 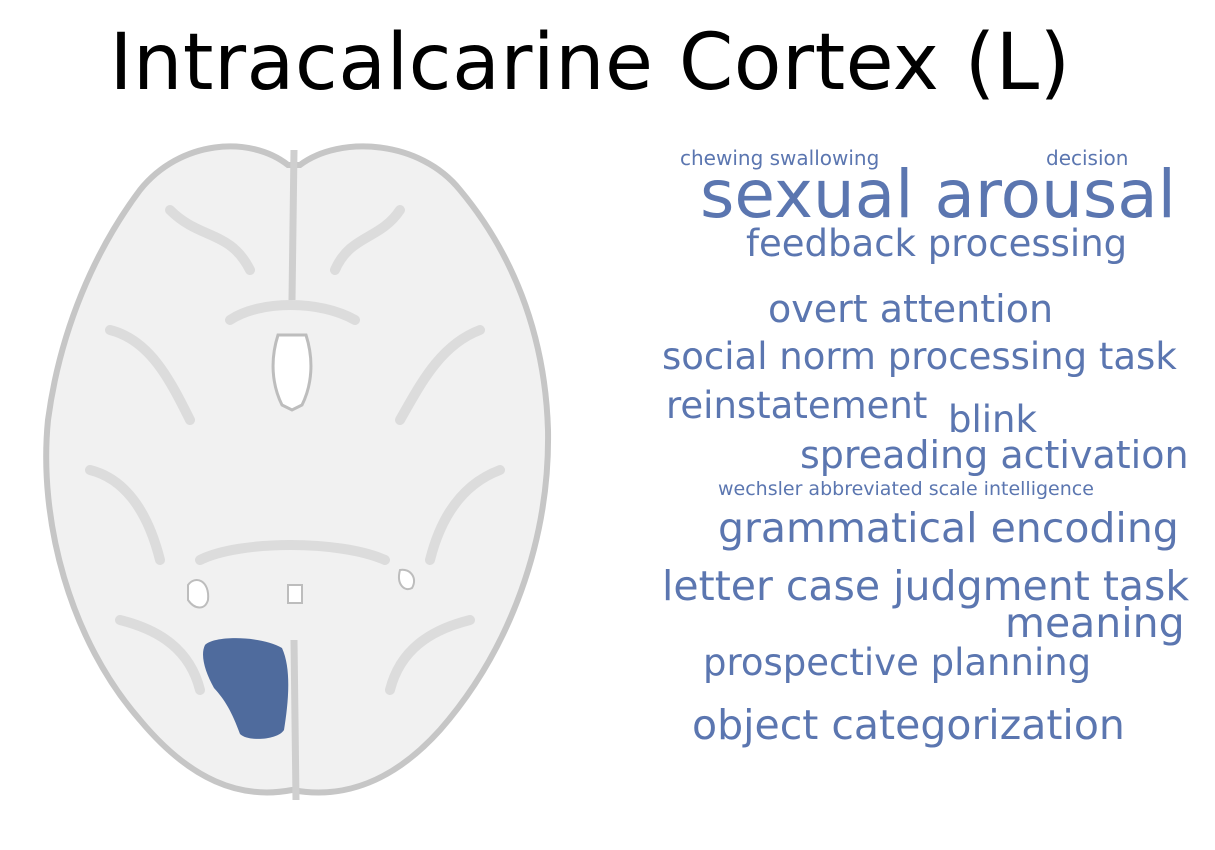 What do you see at coordinates (938, 194) in the screenshot?
I see `word-cloud-term: sexual arousal` at bounding box center [938, 194].